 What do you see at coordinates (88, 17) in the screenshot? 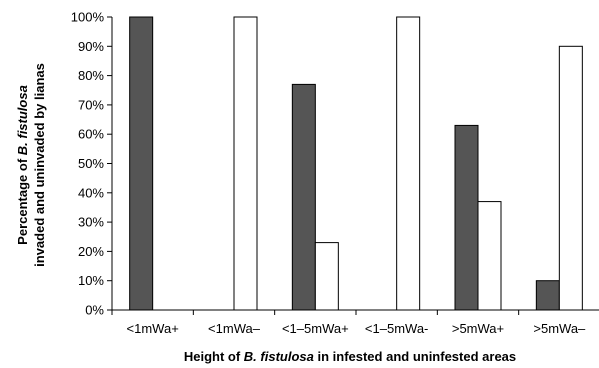
I see `y-tick-label: 100%` at bounding box center [88, 17].